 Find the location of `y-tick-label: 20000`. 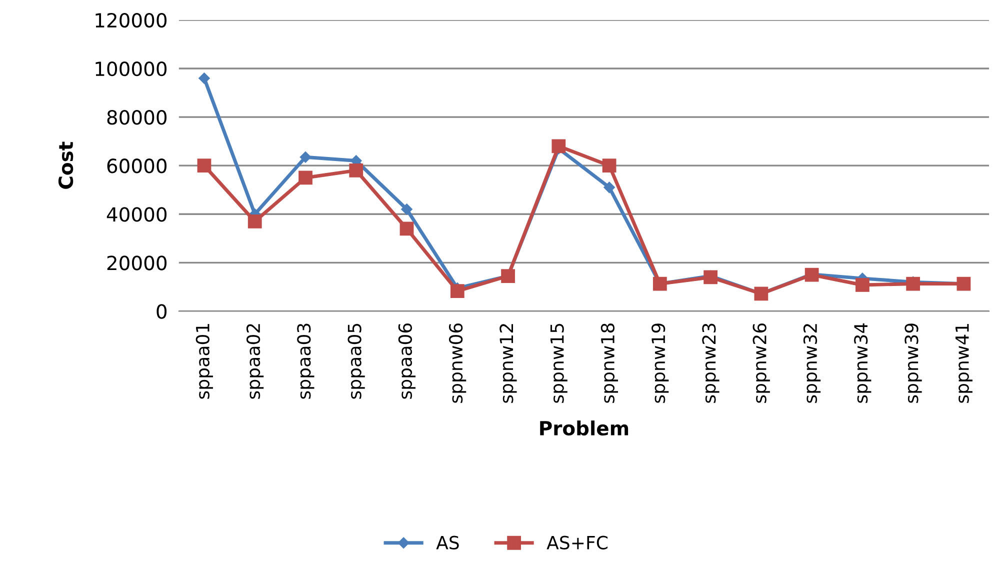

y-tick-label: 20000 is located at coordinates (137, 263).